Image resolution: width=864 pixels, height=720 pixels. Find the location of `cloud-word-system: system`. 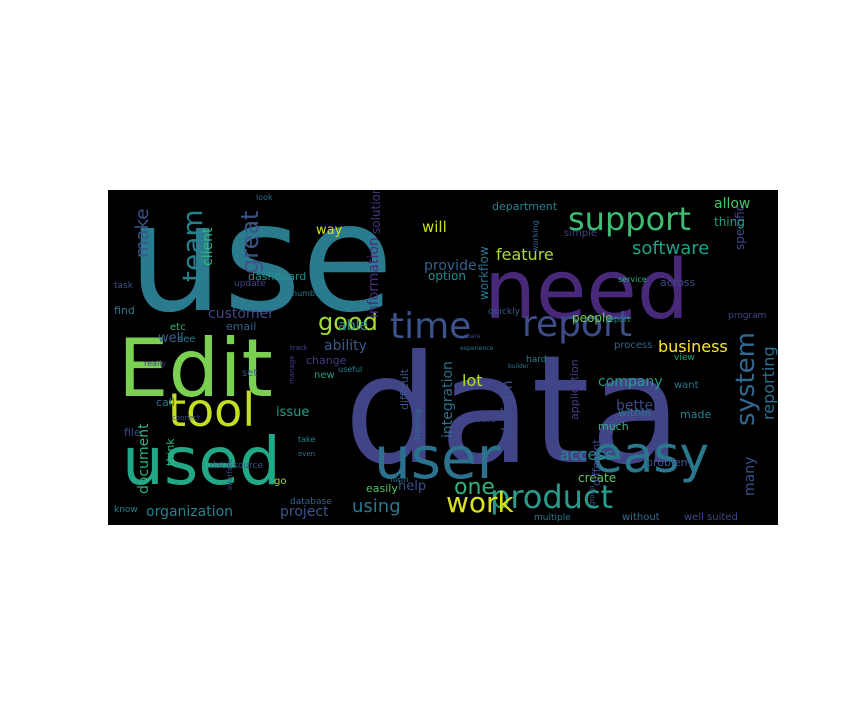

cloud-word-system: system is located at coordinates (746, 379).